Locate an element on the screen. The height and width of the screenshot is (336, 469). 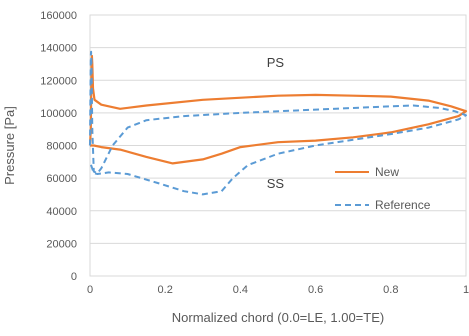
y-tick-label: 0 is located at coordinates (74, 277).